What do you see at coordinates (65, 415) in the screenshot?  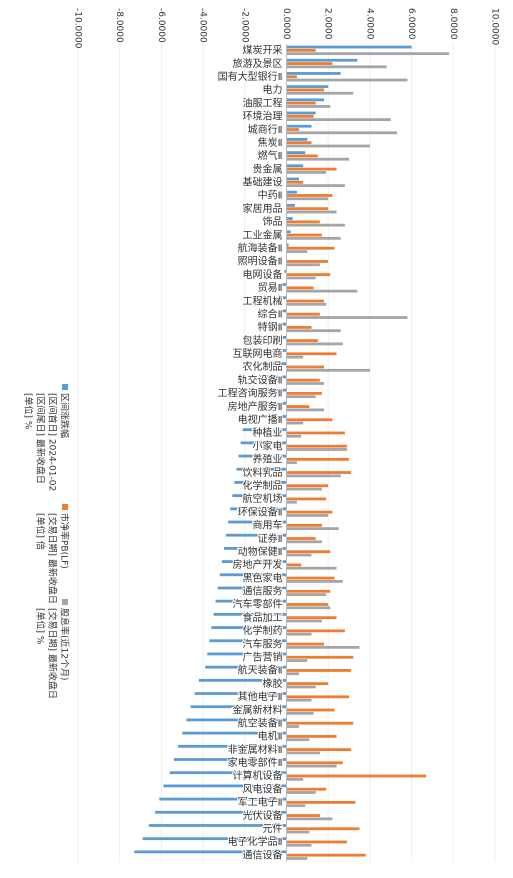 I see `legend-label: 区间涨跌幅` at bounding box center [65, 415].